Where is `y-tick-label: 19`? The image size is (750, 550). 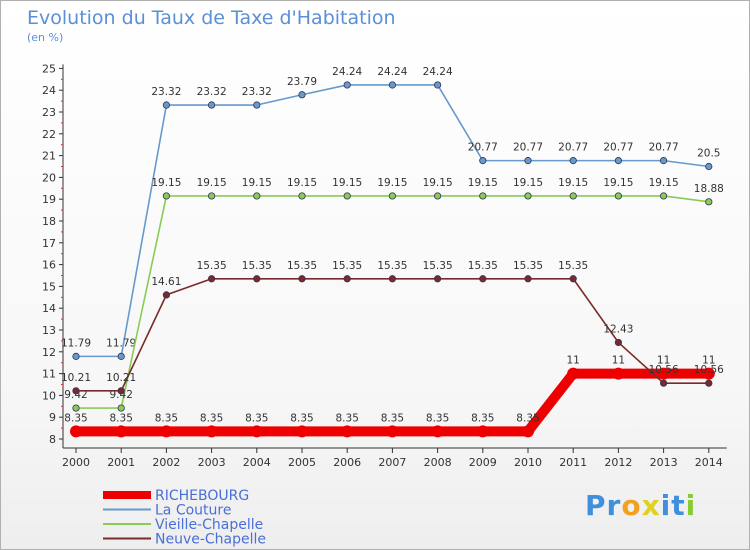 y-tick-label: 19 is located at coordinates (49, 199).